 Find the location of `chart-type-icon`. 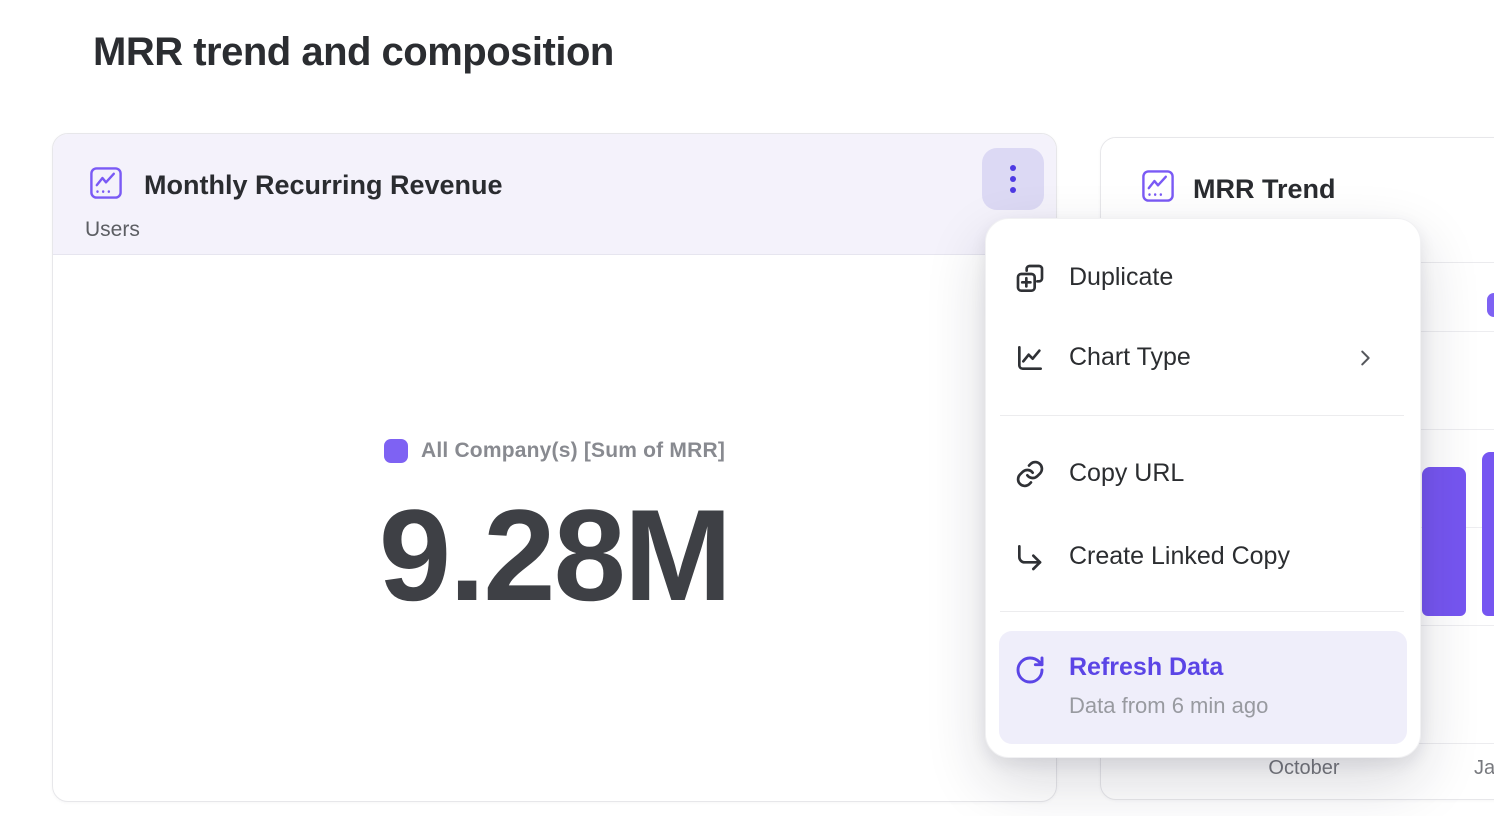

chart-type-icon is located at coordinates (1030, 358).